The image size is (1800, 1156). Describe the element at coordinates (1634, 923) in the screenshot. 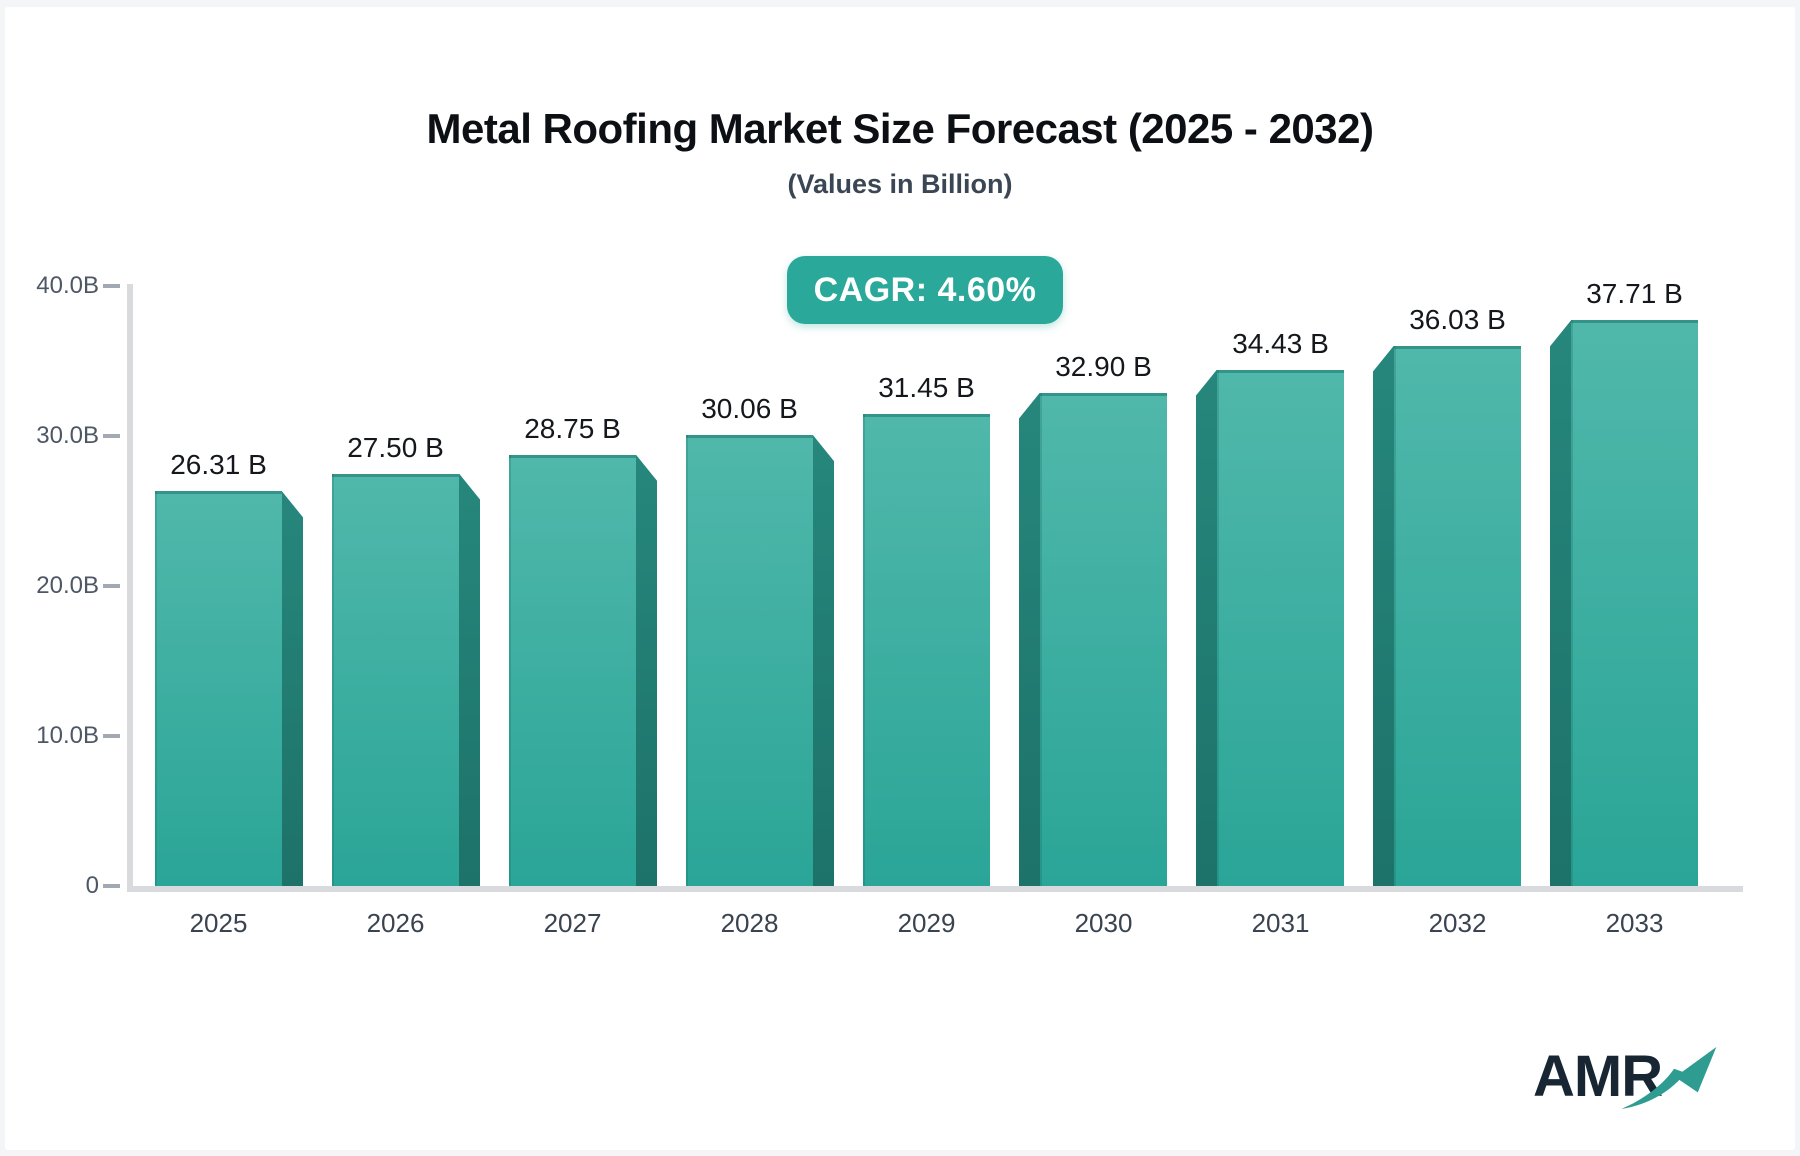

I see `x-axis-label-2033: 2033` at that location.